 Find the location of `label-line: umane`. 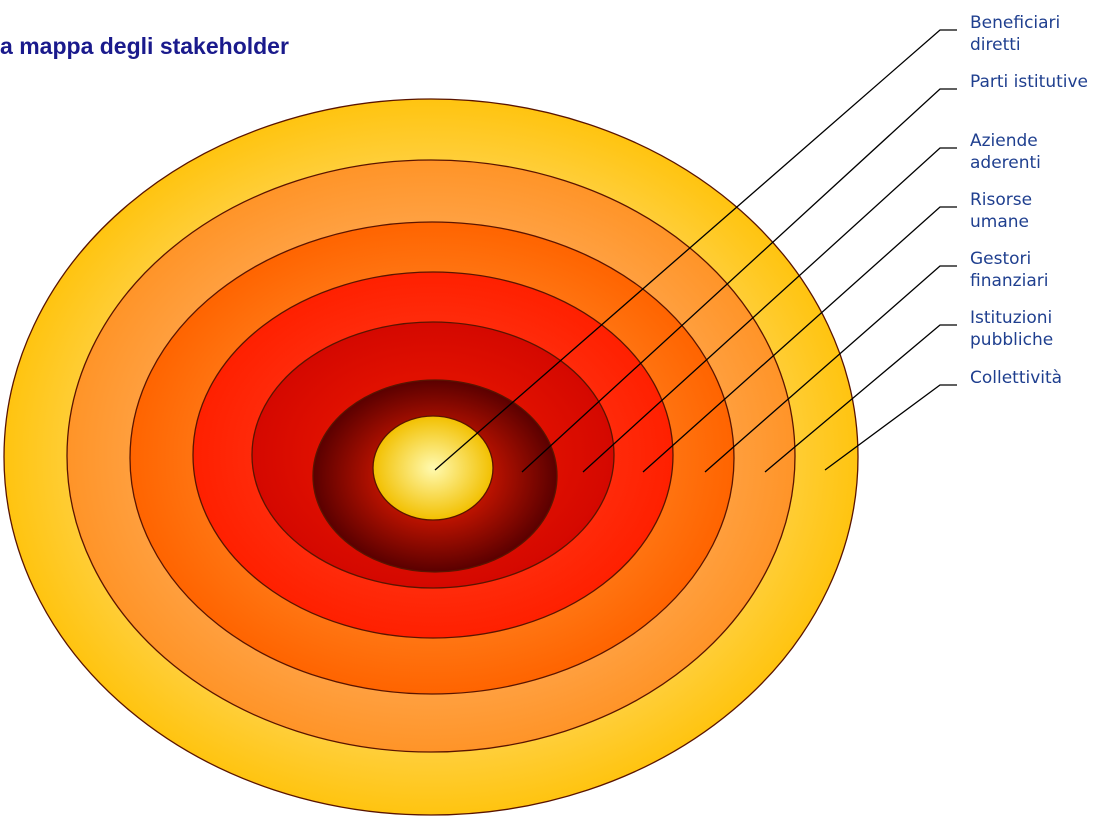

label-line: umane is located at coordinates (999, 222).